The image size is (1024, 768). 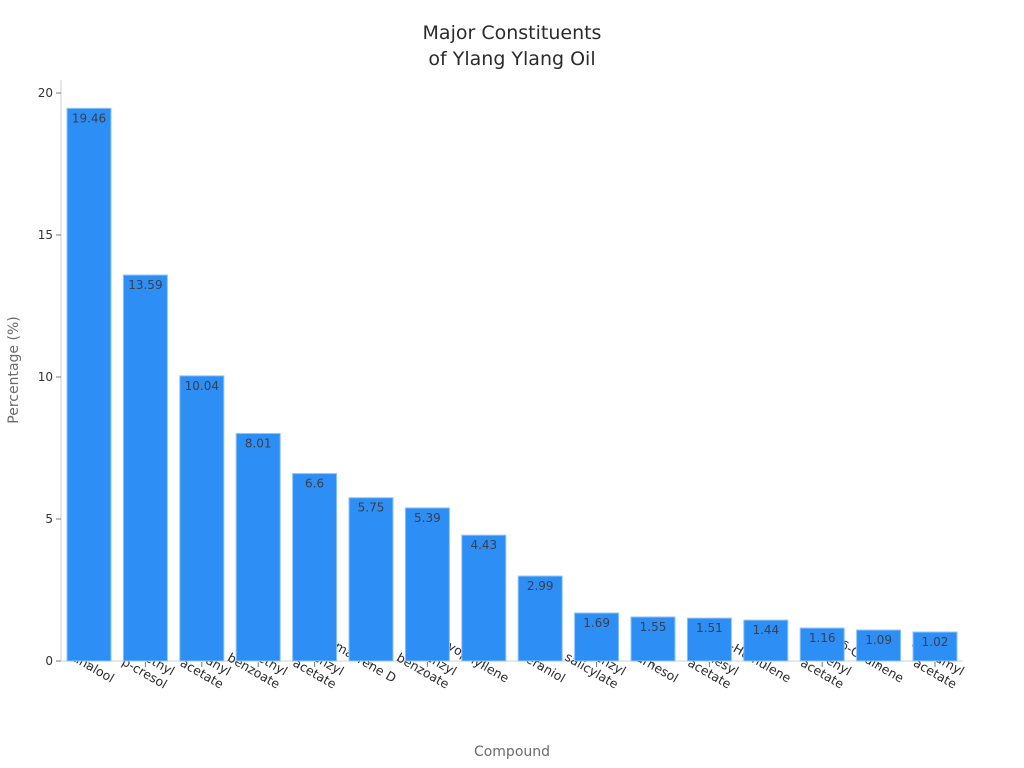 I want to click on bar-value-label: 6.6, so click(x=314, y=484).